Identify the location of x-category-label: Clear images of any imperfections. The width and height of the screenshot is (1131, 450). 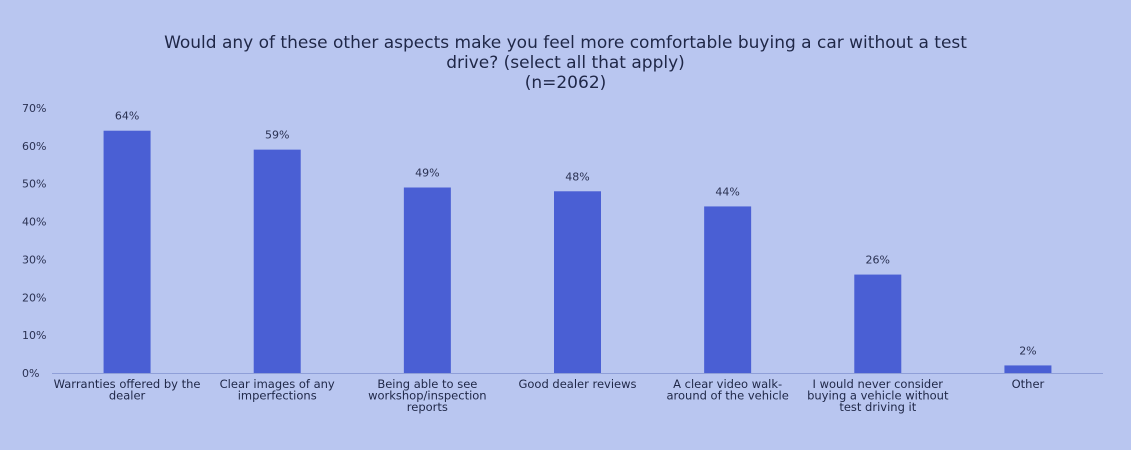
(277, 390).